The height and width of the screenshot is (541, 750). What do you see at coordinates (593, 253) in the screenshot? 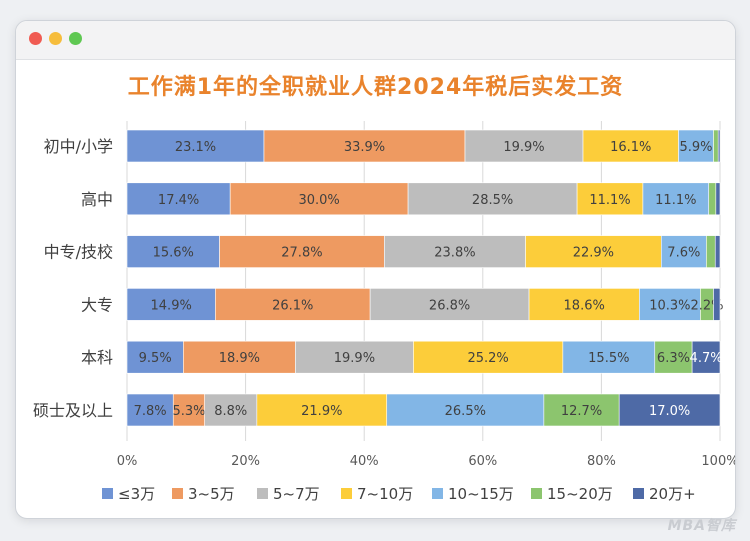
I see `data-label: 22.9%` at bounding box center [593, 253].